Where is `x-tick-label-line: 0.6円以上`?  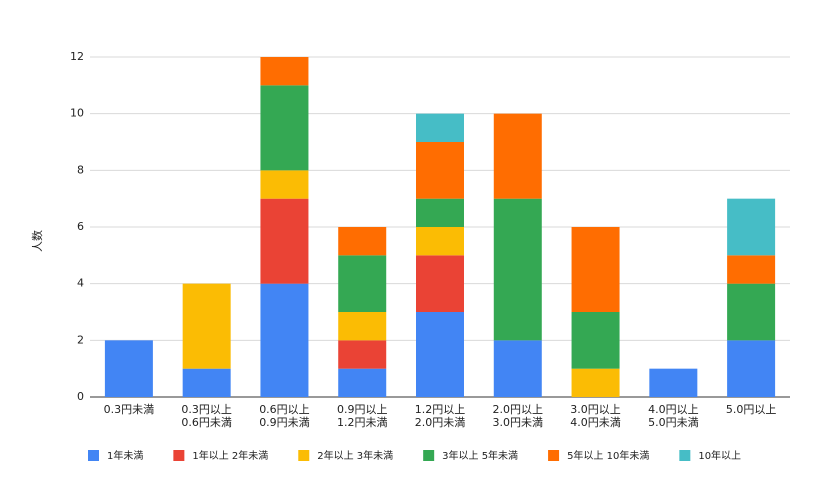 x-tick-label-line: 0.6円以上 is located at coordinates (284, 409).